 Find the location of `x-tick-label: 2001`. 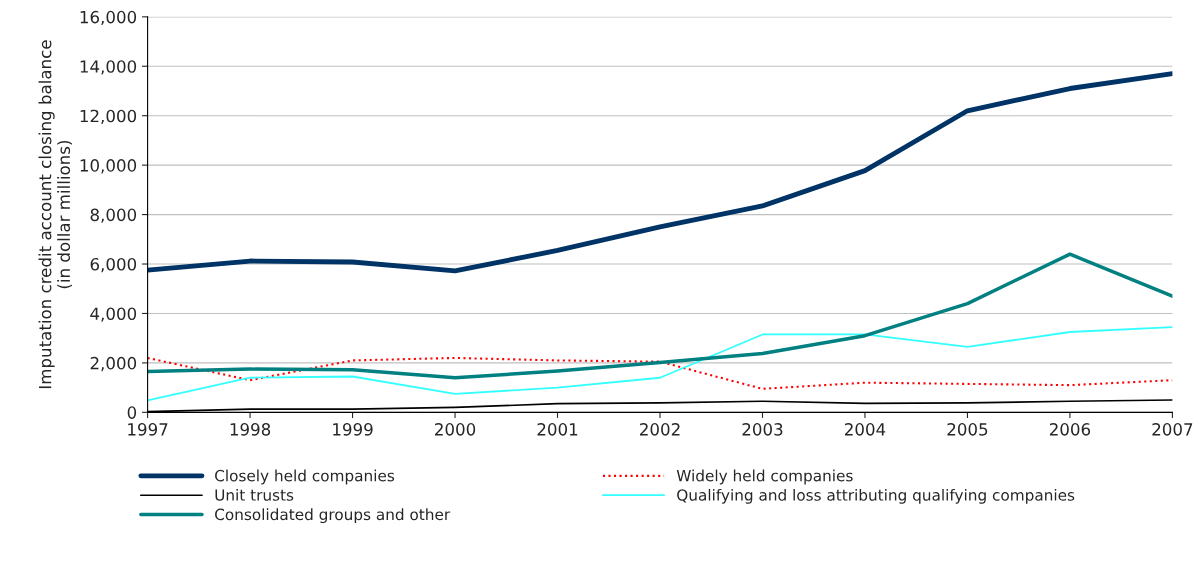

x-tick-label: 2001 is located at coordinates (557, 429).